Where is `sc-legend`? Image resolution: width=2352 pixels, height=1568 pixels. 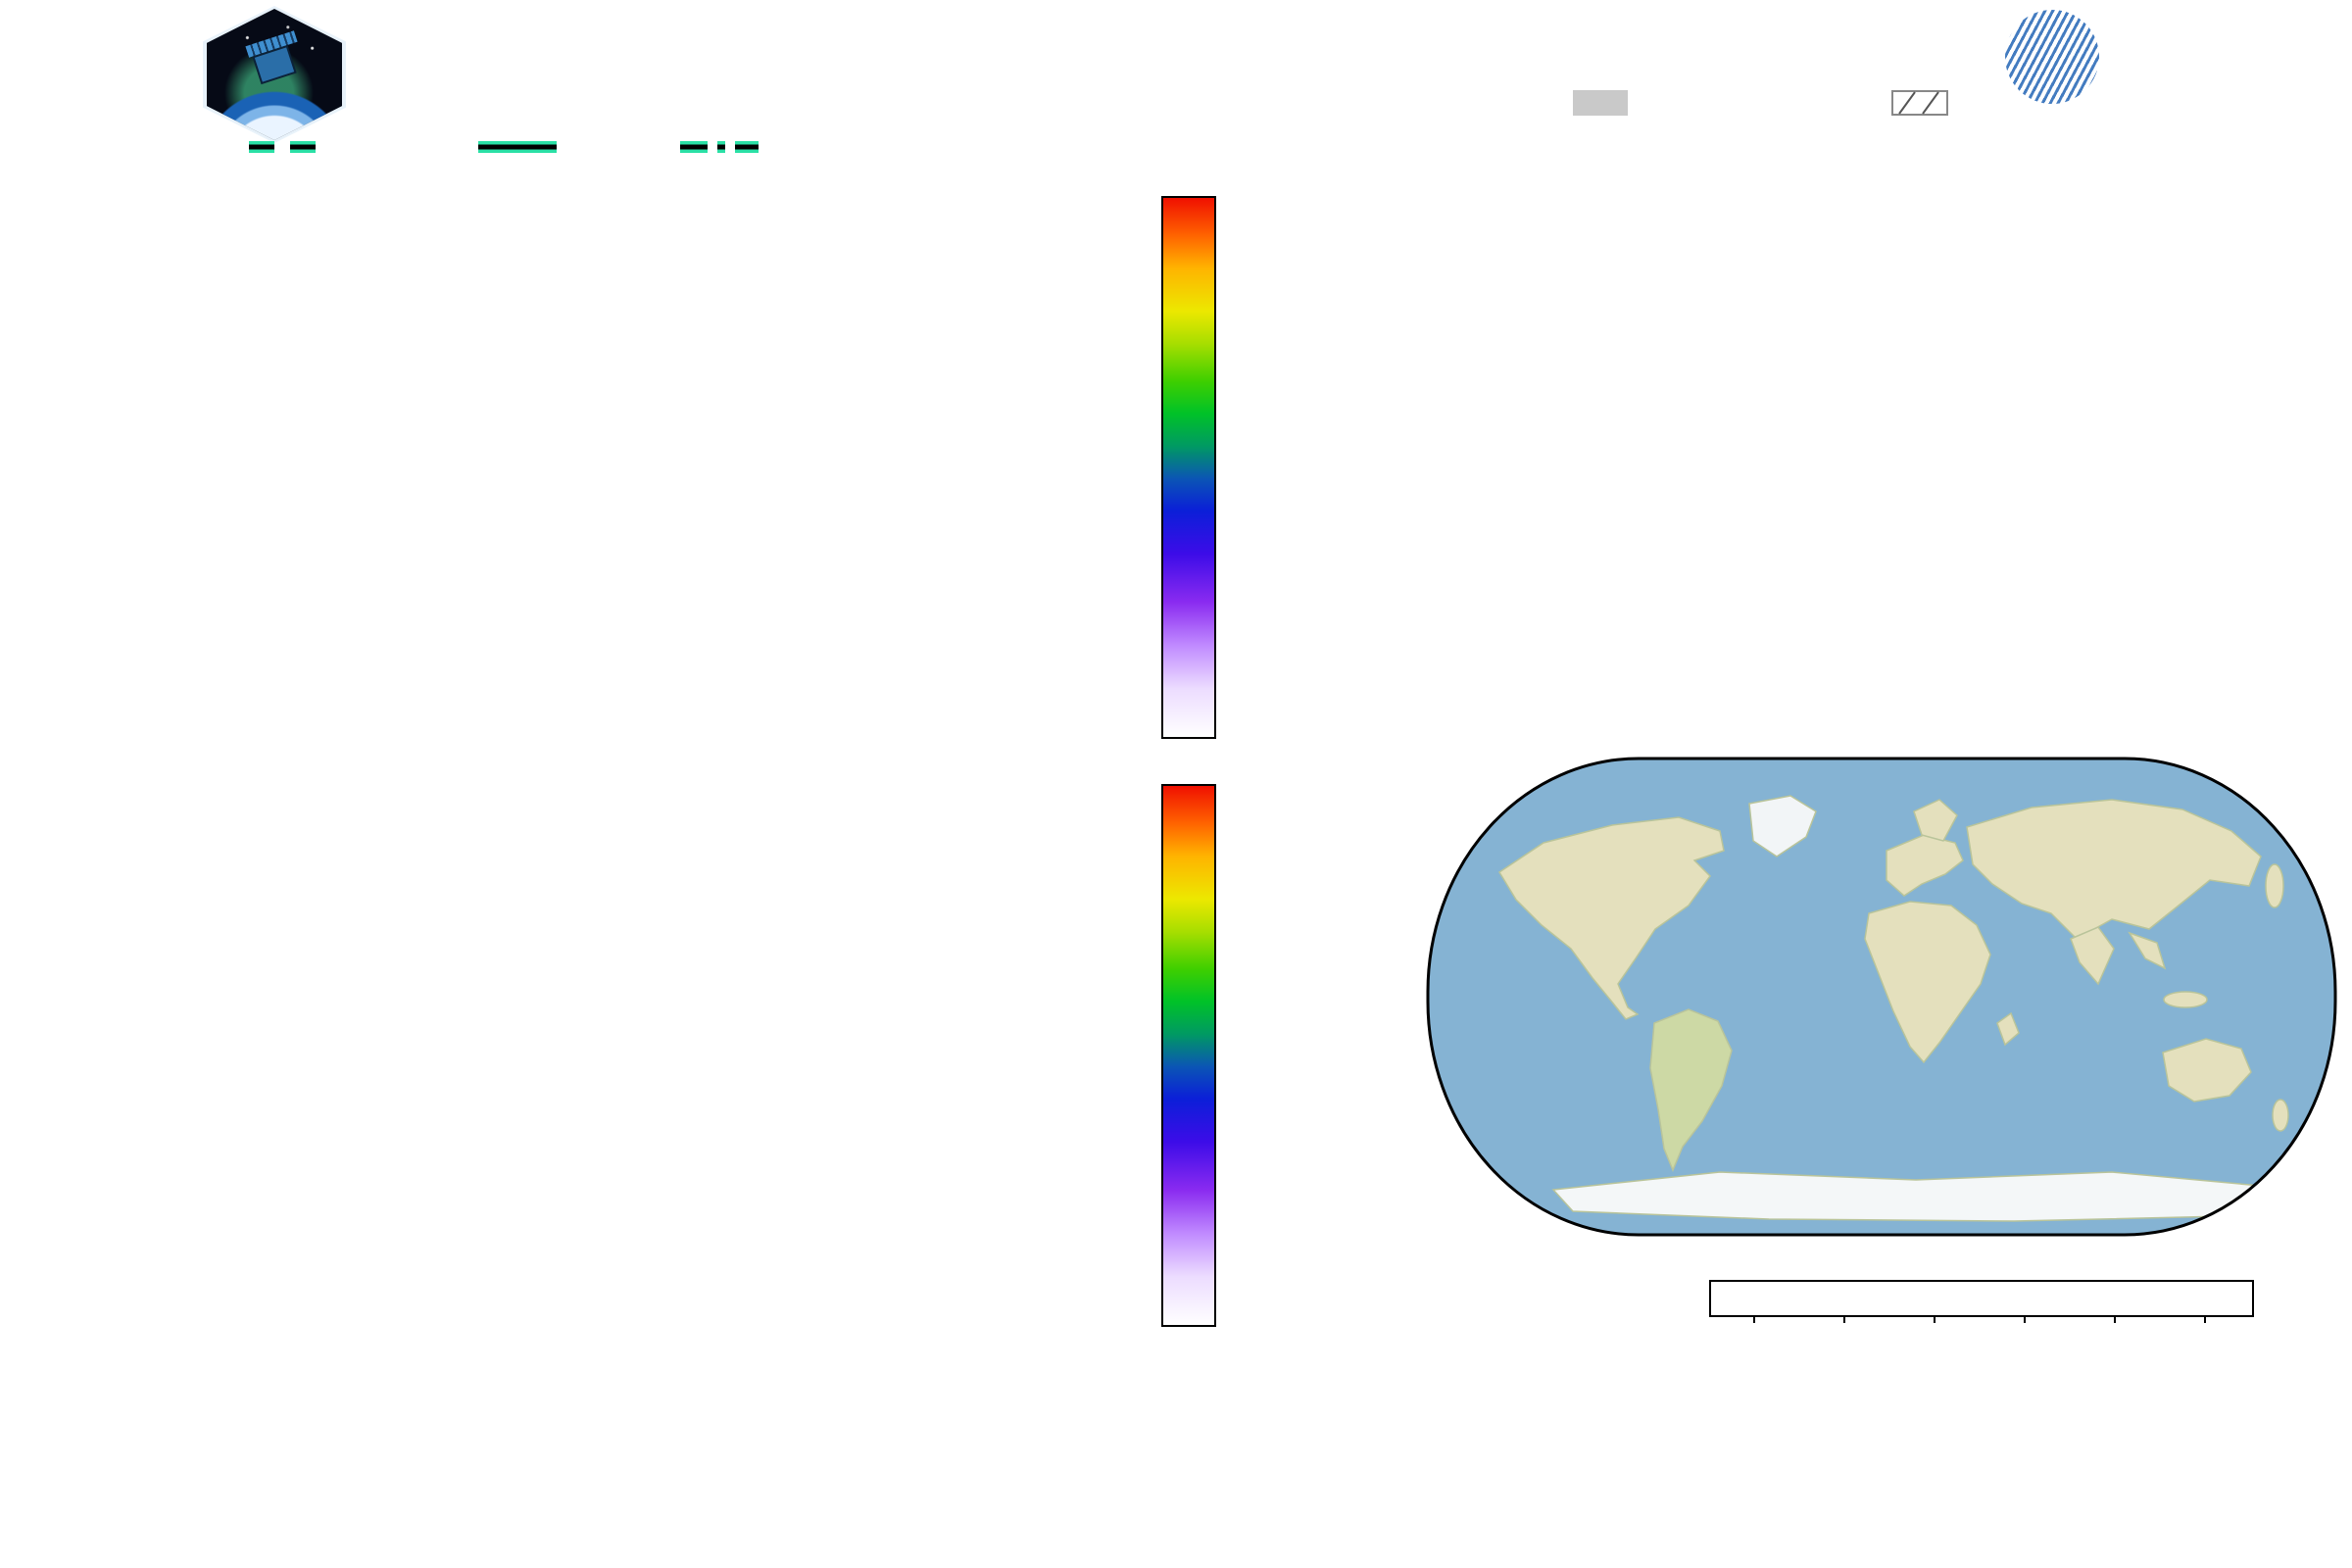
sc-legend is located at coordinates (551, 147).